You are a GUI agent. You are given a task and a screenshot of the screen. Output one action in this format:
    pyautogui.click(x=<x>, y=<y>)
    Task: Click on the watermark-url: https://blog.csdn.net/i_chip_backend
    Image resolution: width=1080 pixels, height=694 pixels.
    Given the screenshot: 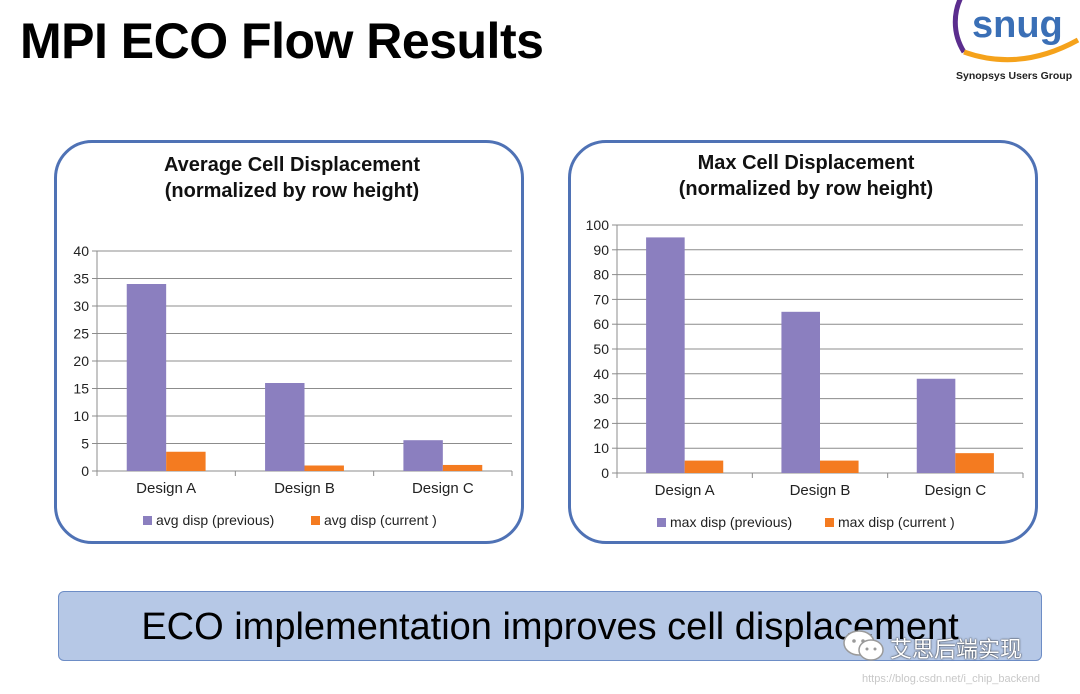 What is the action you would take?
    pyautogui.click(x=951, y=679)
    